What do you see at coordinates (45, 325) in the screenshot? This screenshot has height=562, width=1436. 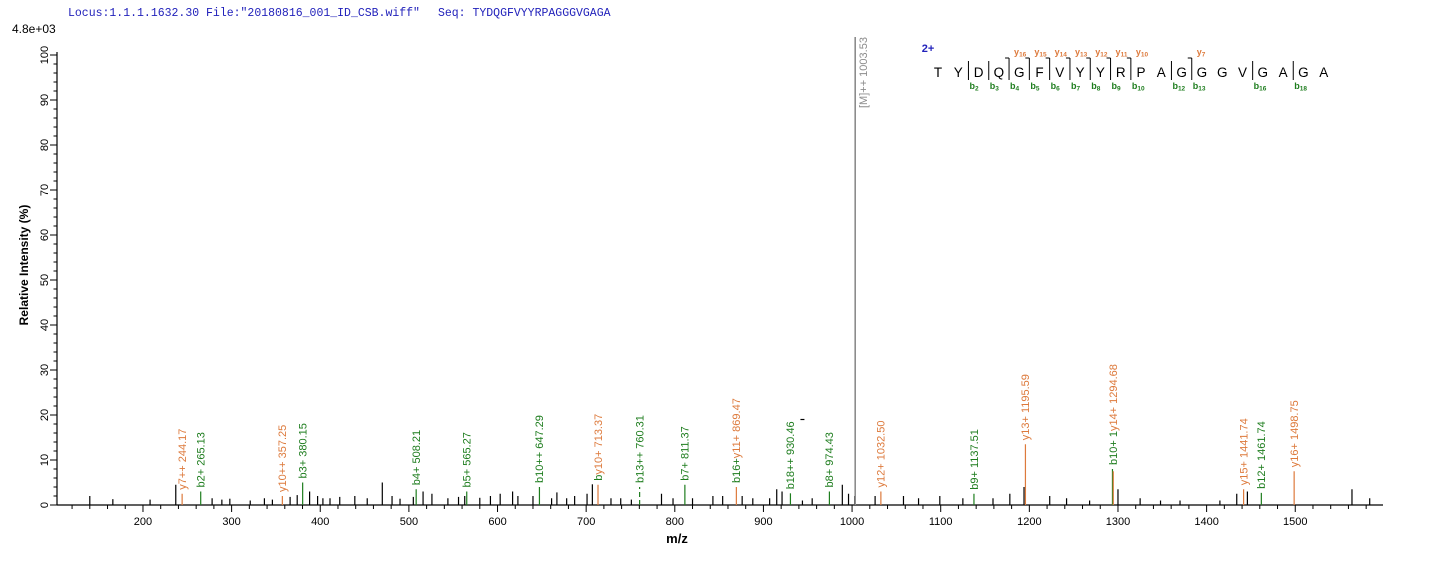 I see `y-tick-label: 40` at bounding box center [45, 325].